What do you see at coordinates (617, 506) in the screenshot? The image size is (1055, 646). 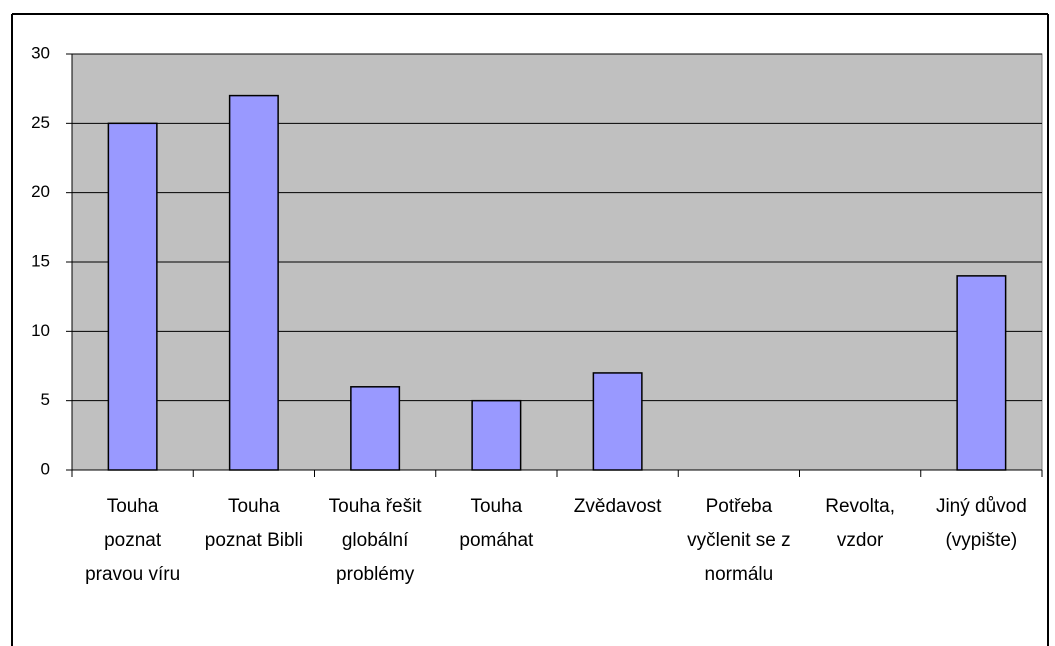 I see `x-tick-label: Zvědavost` at bounding box center [617, 506].